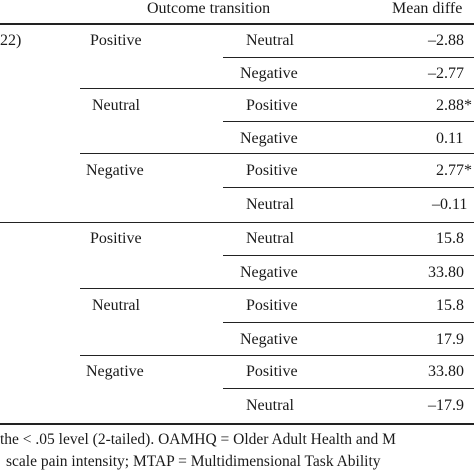 The height and width of the screenshot is (474, 474). I want to click on group2-from-negative: Negative, so click(115, 371).